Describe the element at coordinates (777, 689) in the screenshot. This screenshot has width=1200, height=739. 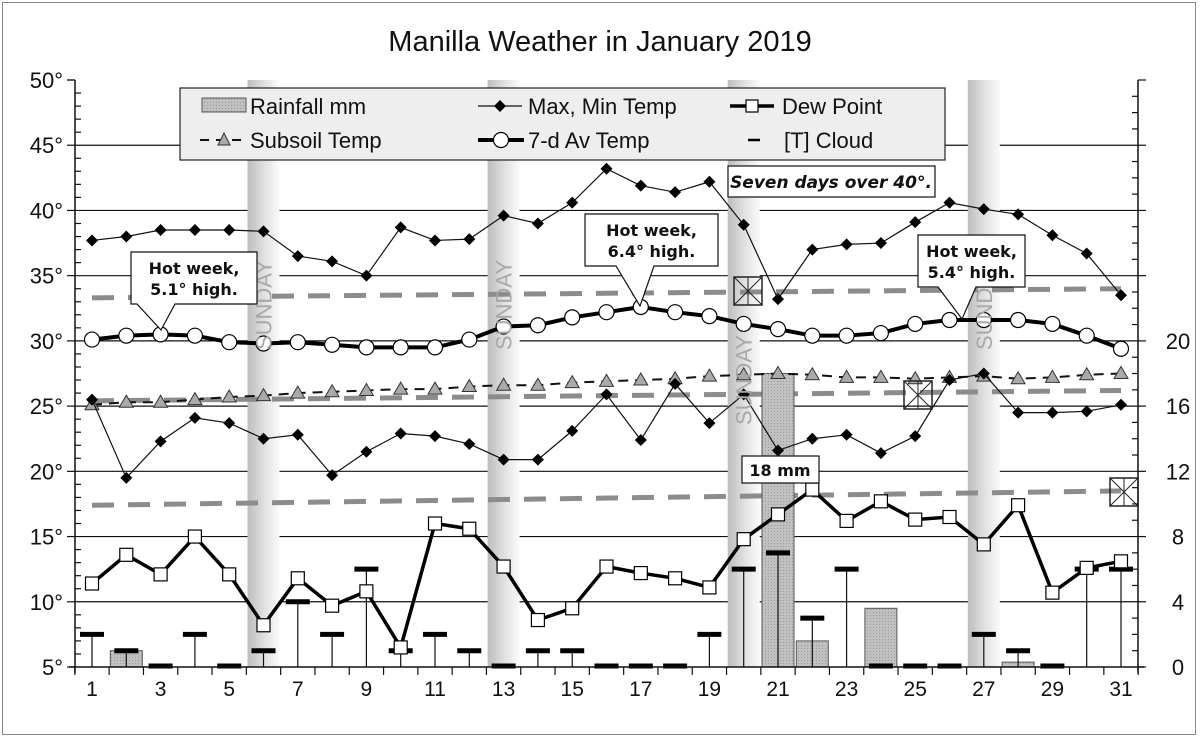
I see `x-tick-label: 21` at that location.